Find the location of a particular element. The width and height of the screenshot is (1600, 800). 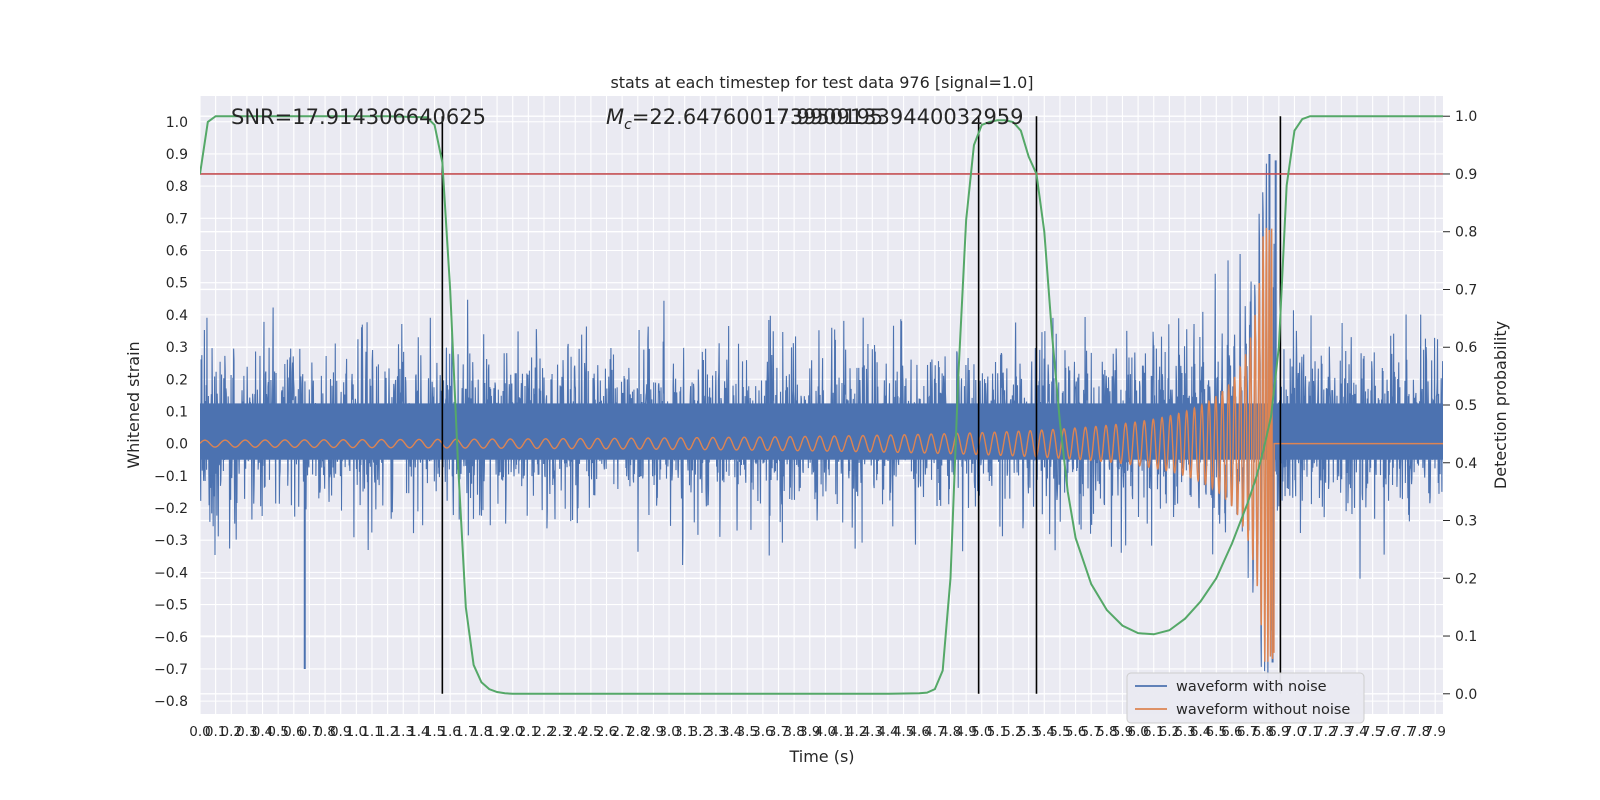

y-right-tick-label: 0.6 is located at coordinates (1466, 348).